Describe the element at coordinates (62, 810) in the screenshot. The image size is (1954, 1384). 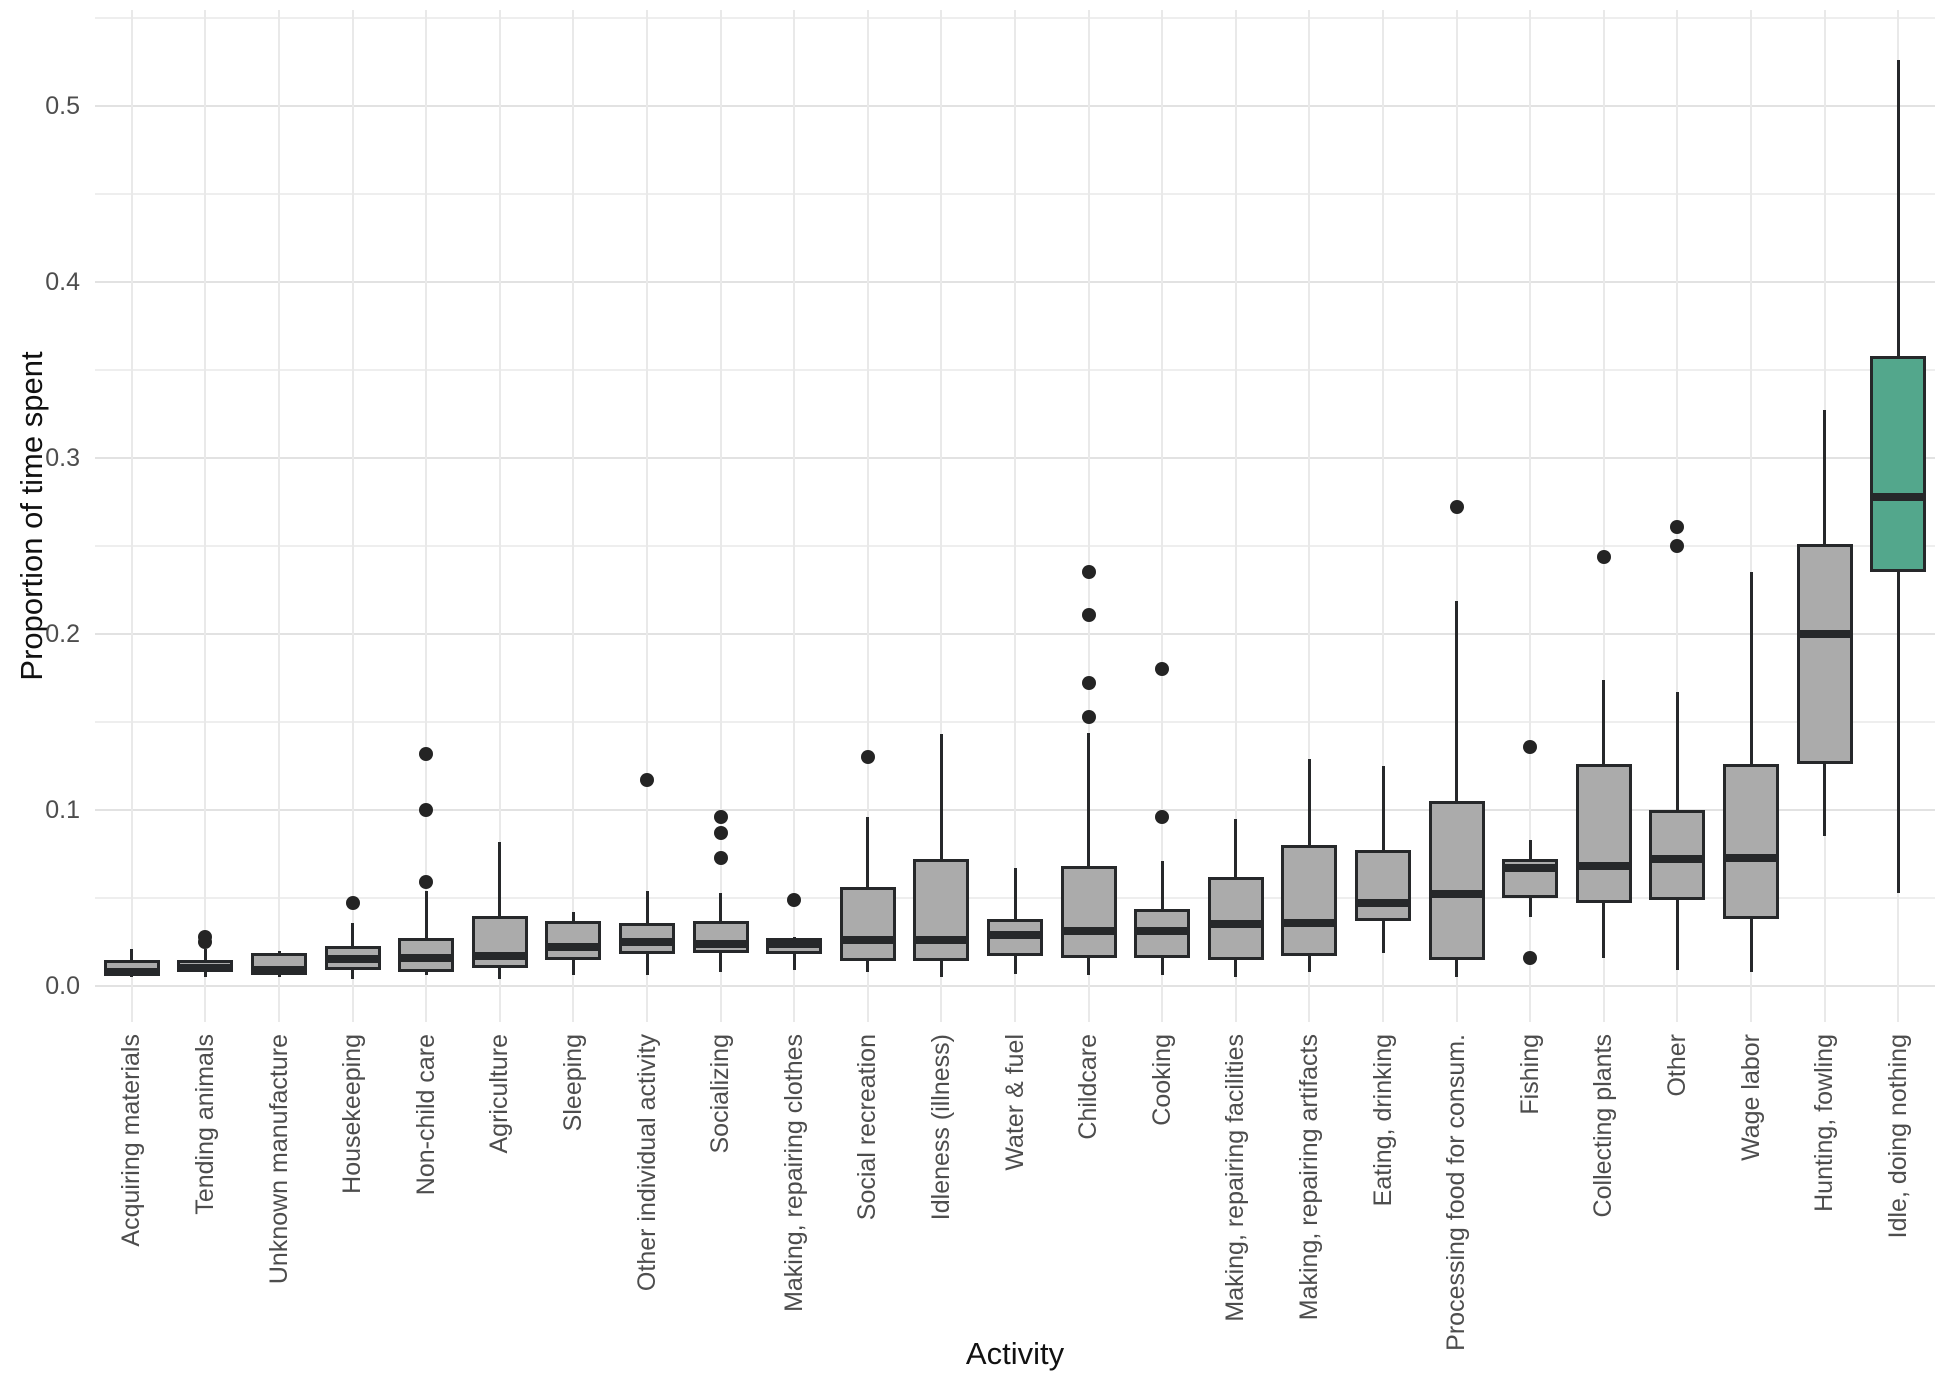
I see `y-tick-label: 0.1` at that location.